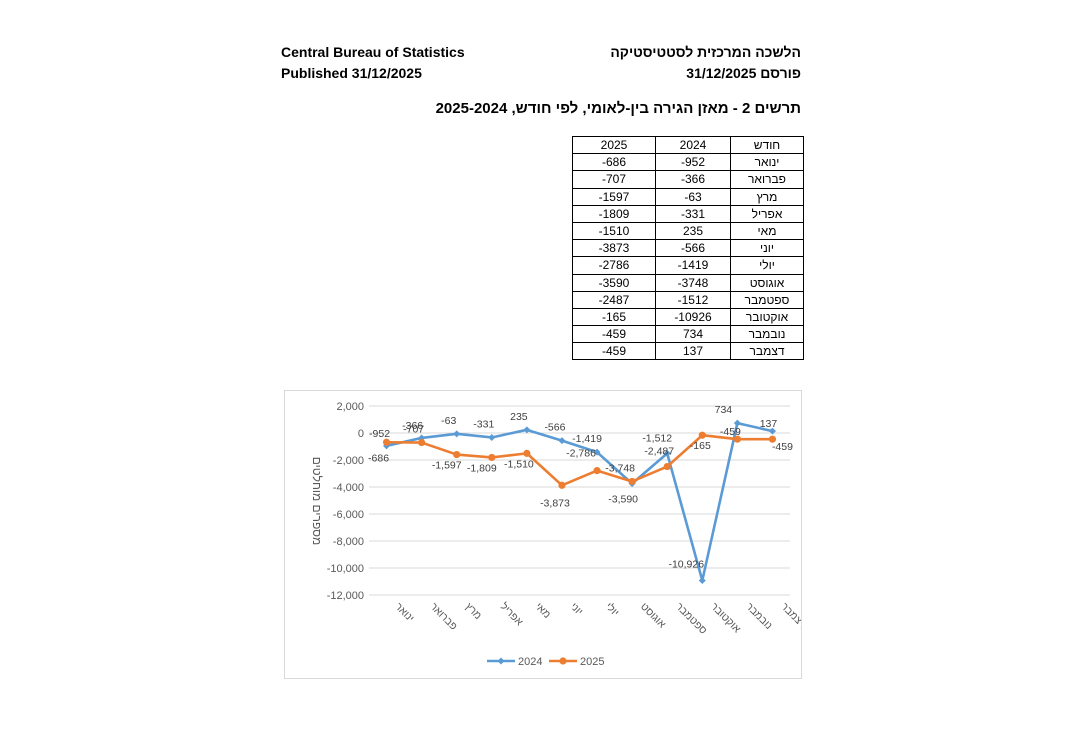 The width and height of the screenshot is (1077, 739). What do you see at coordinates (767, 299) in the screenshot?
I see `cell-month: ספטמבר` at bounding box center [767, 299].